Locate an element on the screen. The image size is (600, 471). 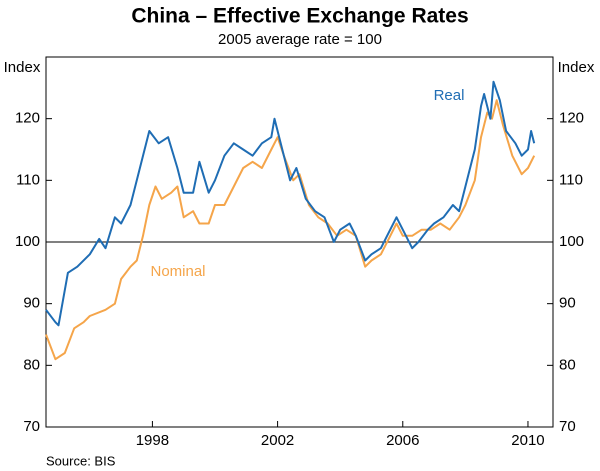
y-tick-label: 110 is located at coordinates (28, 179).